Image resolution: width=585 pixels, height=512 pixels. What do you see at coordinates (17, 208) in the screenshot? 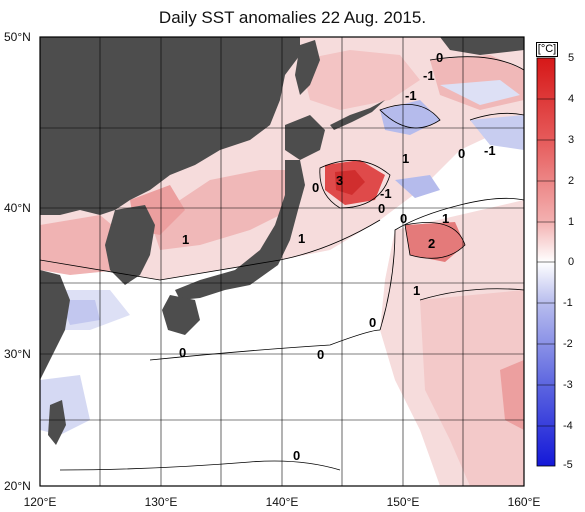
I see `lat-label-40: 40°N` at bounding box center [17, 208].